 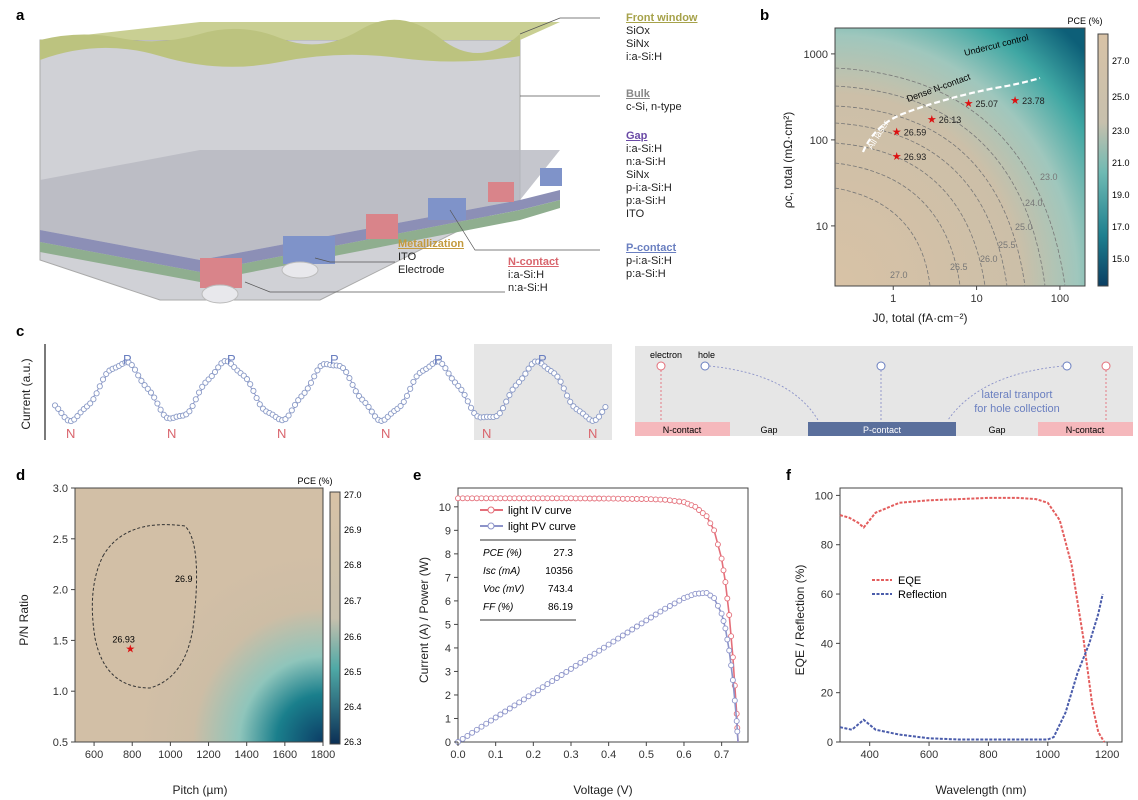 I want to click on svg-text: light PV curve, so click(x=542, y=527).